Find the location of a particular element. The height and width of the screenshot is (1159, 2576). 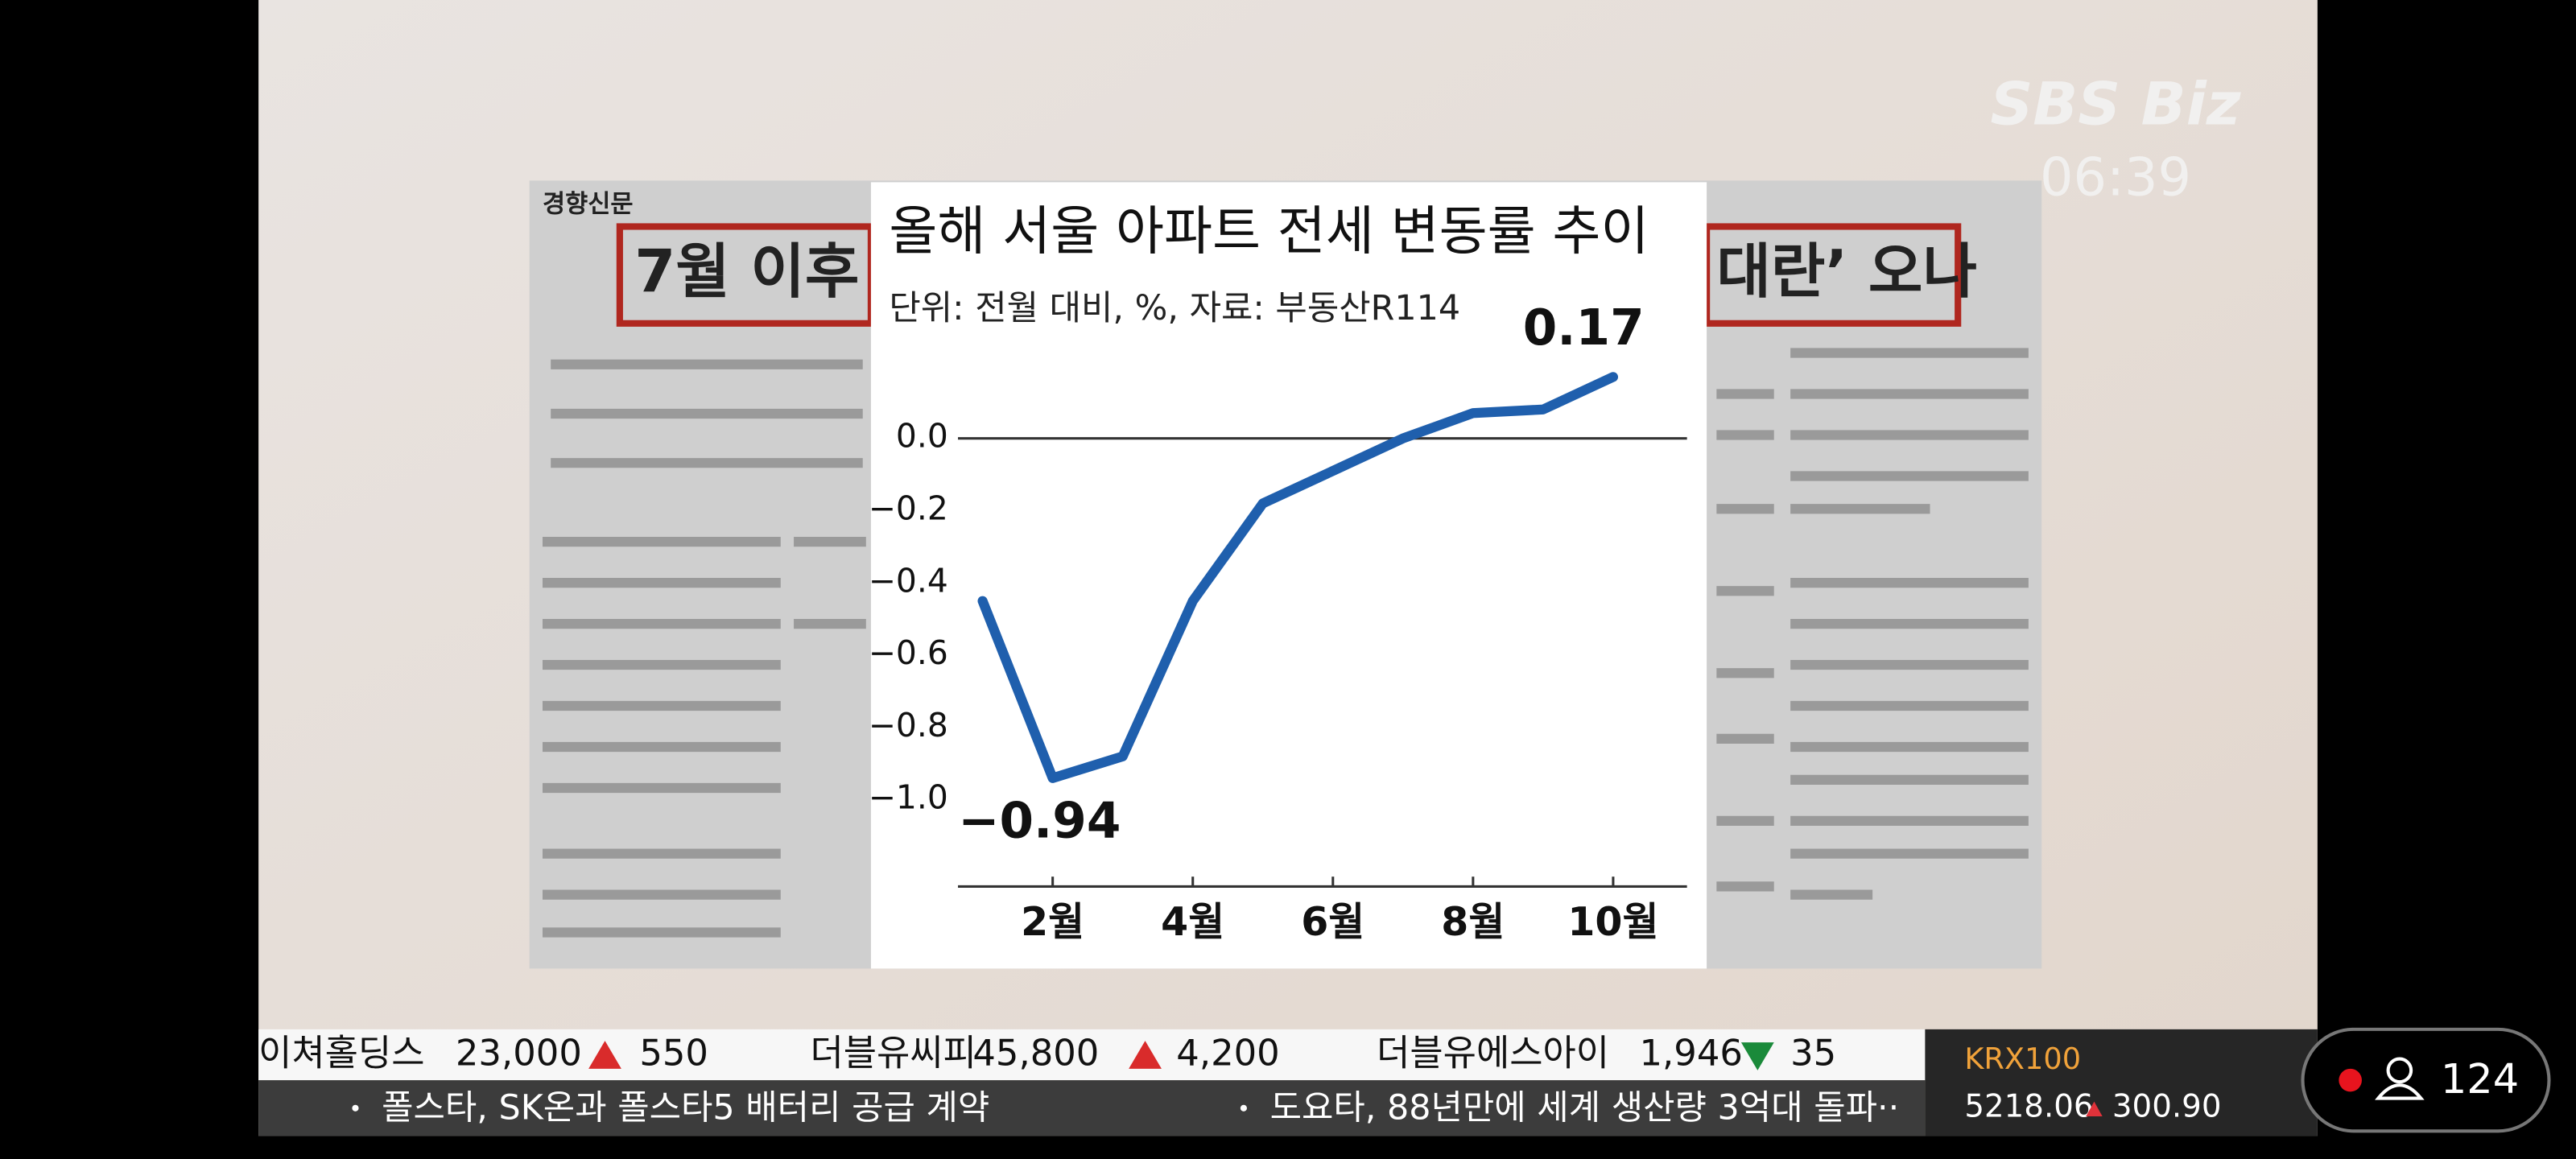

stock-name: 더블유씨피 is located at coordinates (893, 1053).